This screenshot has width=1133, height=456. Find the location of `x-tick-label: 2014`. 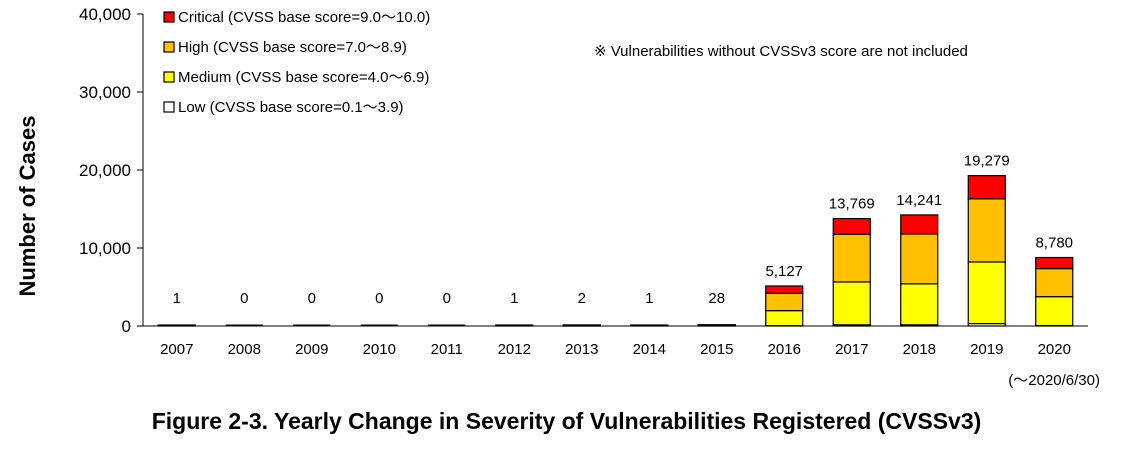

x-tick-label: 2014 is located at coordinates (649, 349).